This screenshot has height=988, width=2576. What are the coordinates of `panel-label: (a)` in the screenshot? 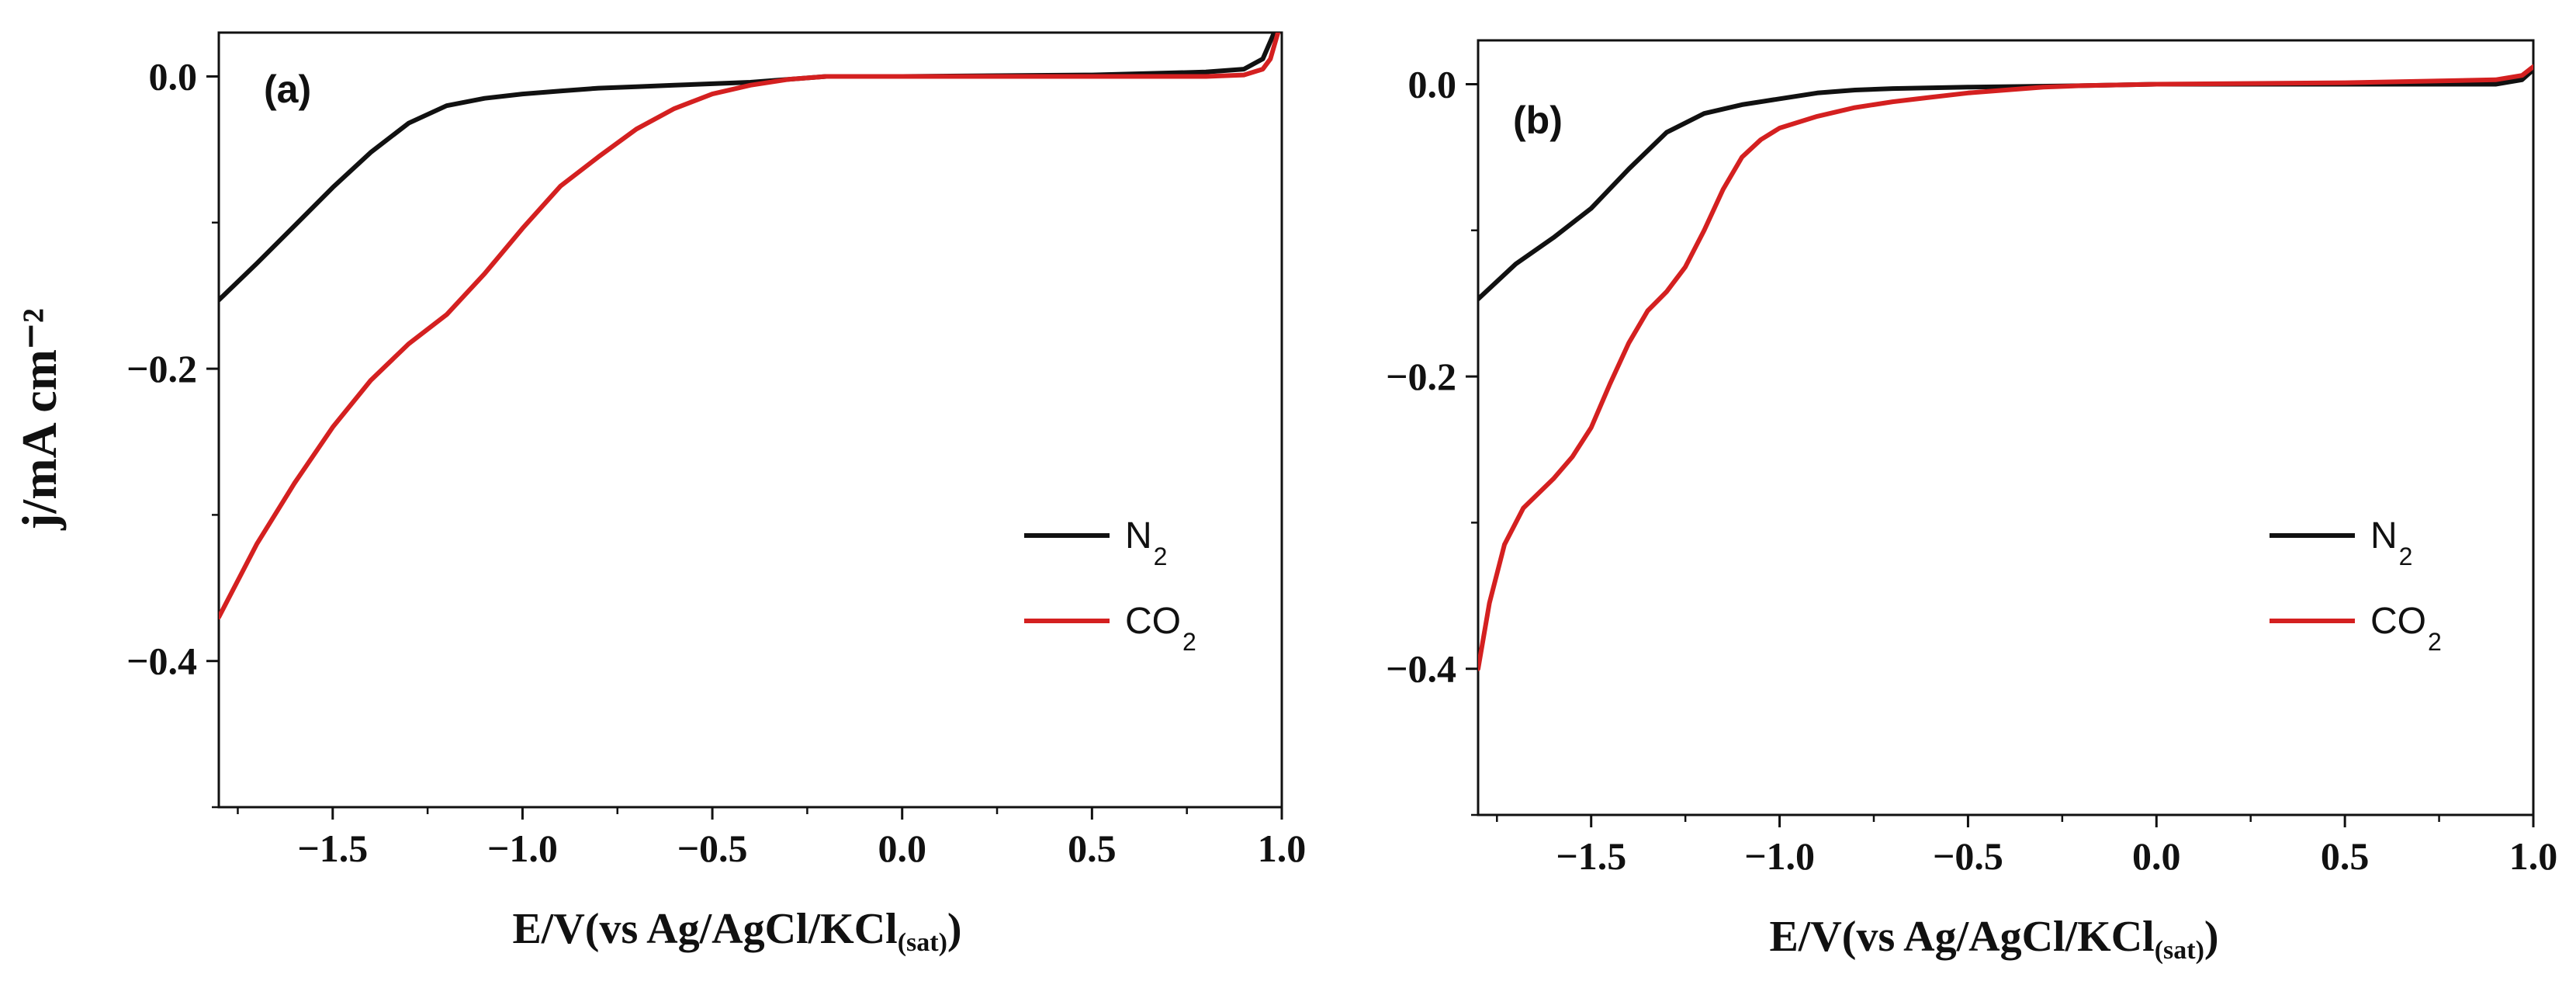 It's located at (287, 89).